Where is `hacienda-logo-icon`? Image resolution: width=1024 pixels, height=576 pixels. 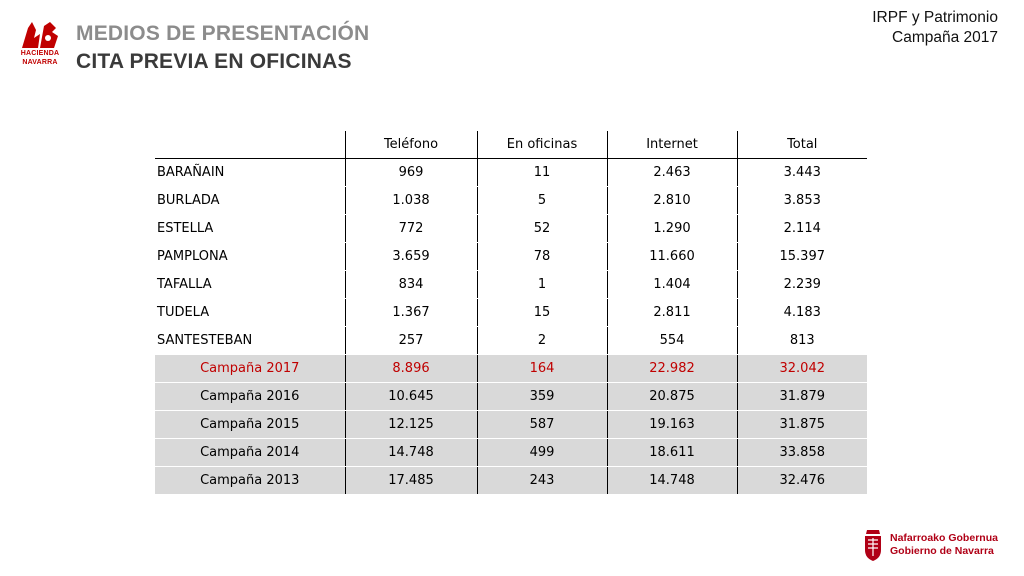 hacienda-logo-icon is located at coordinates (40, 35).